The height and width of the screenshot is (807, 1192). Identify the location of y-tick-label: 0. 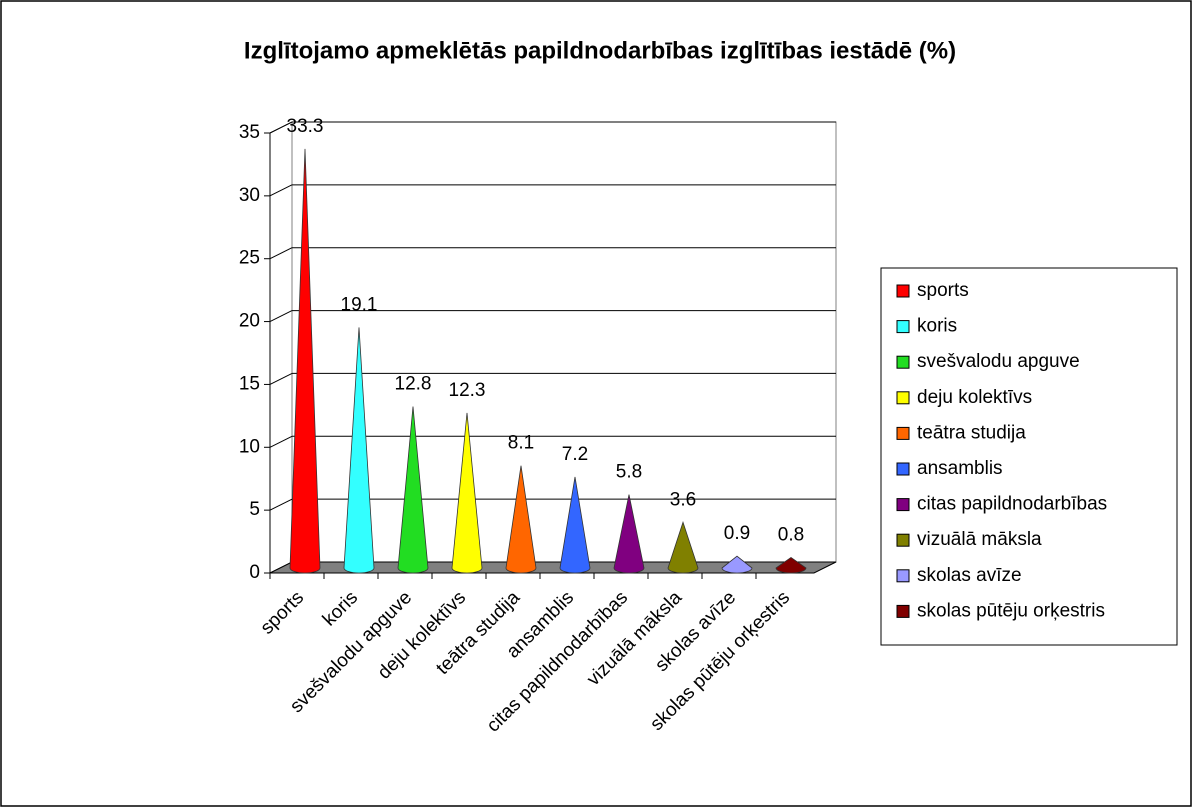
(254, 572).